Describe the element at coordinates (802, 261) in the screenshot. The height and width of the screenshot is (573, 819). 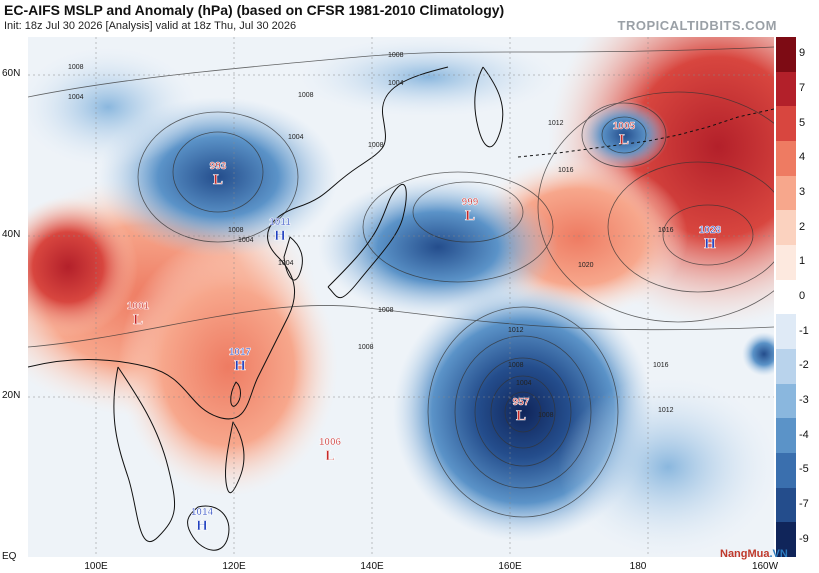
I see `colorbar-tick-label: 1` at that location.